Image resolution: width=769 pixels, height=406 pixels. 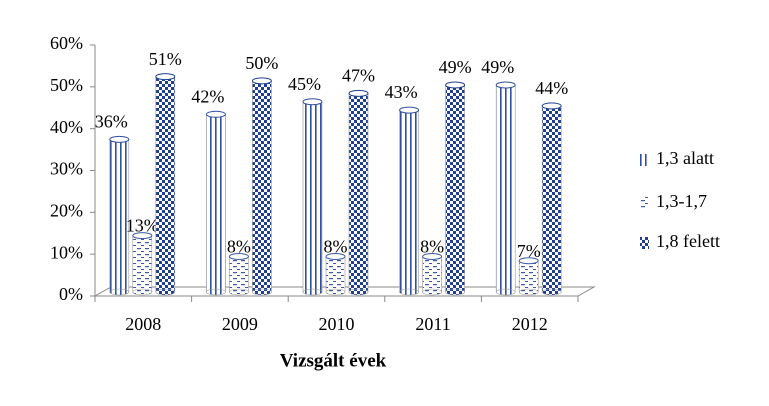 What do you see at coordinates (142, 226) in the screenshot?
I see `data-label: 13%` at bounding box center [142, 226].